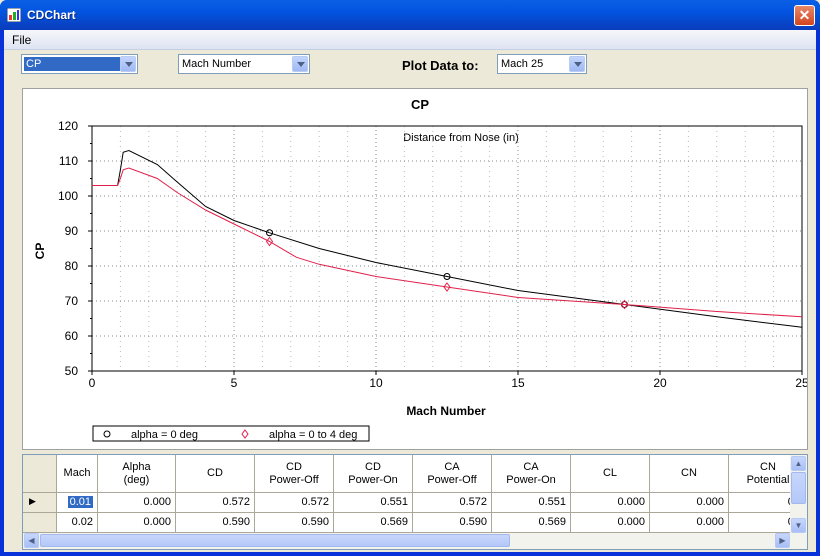 The height and width of the screenshot is (556, 820). I want to click on title-bar: CDChart ✕, so click(410, 15).